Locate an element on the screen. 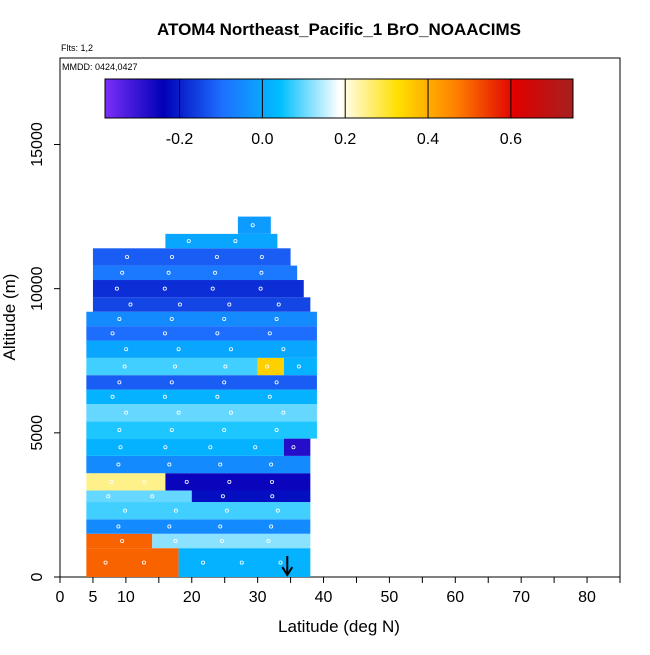  y-axis: 0 5000 10000 15000 is located at coordinates (44, 351).